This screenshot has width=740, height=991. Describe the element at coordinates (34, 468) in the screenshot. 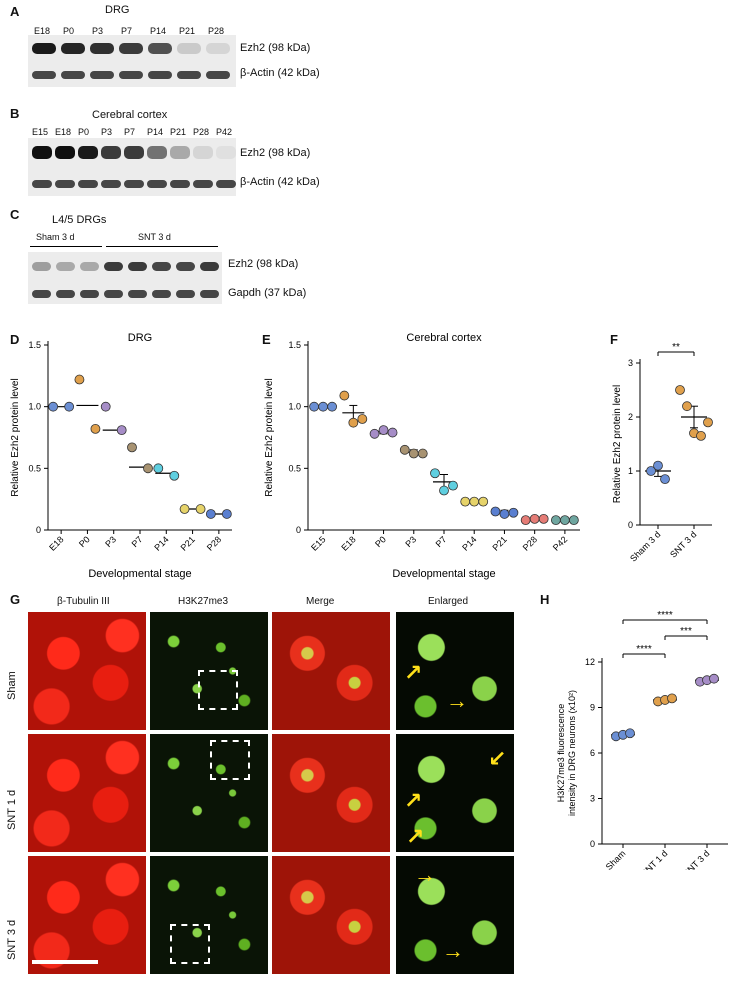

I see `y-tick-label: 0.5` at that location.